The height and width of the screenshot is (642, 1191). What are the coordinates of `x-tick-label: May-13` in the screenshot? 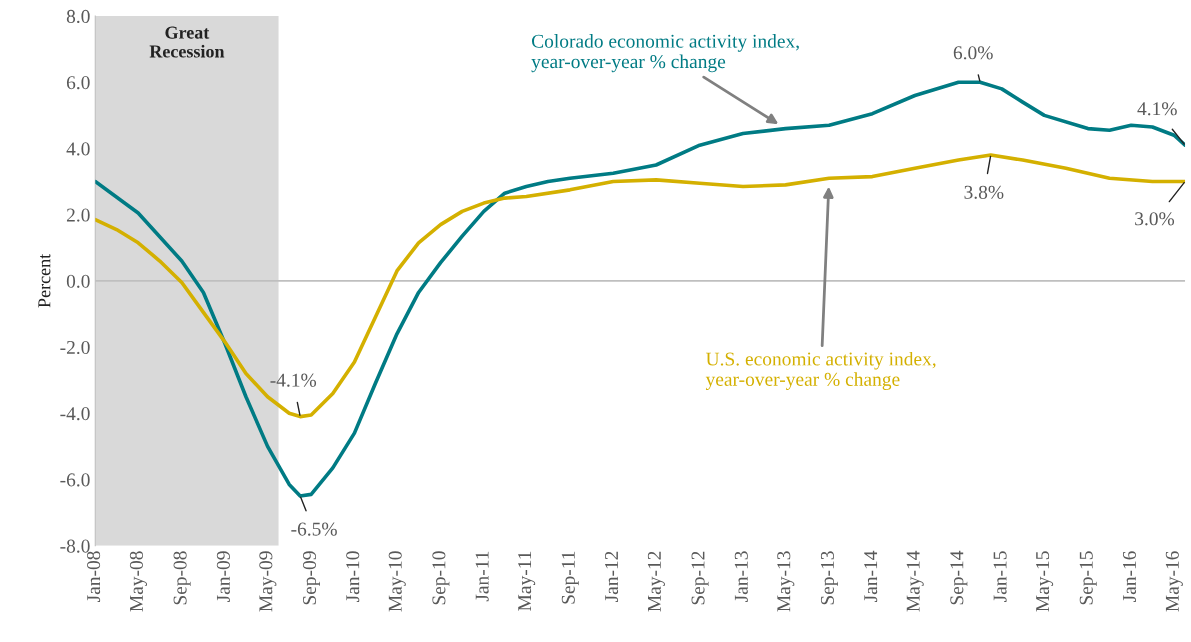 It's located at (786, 581).